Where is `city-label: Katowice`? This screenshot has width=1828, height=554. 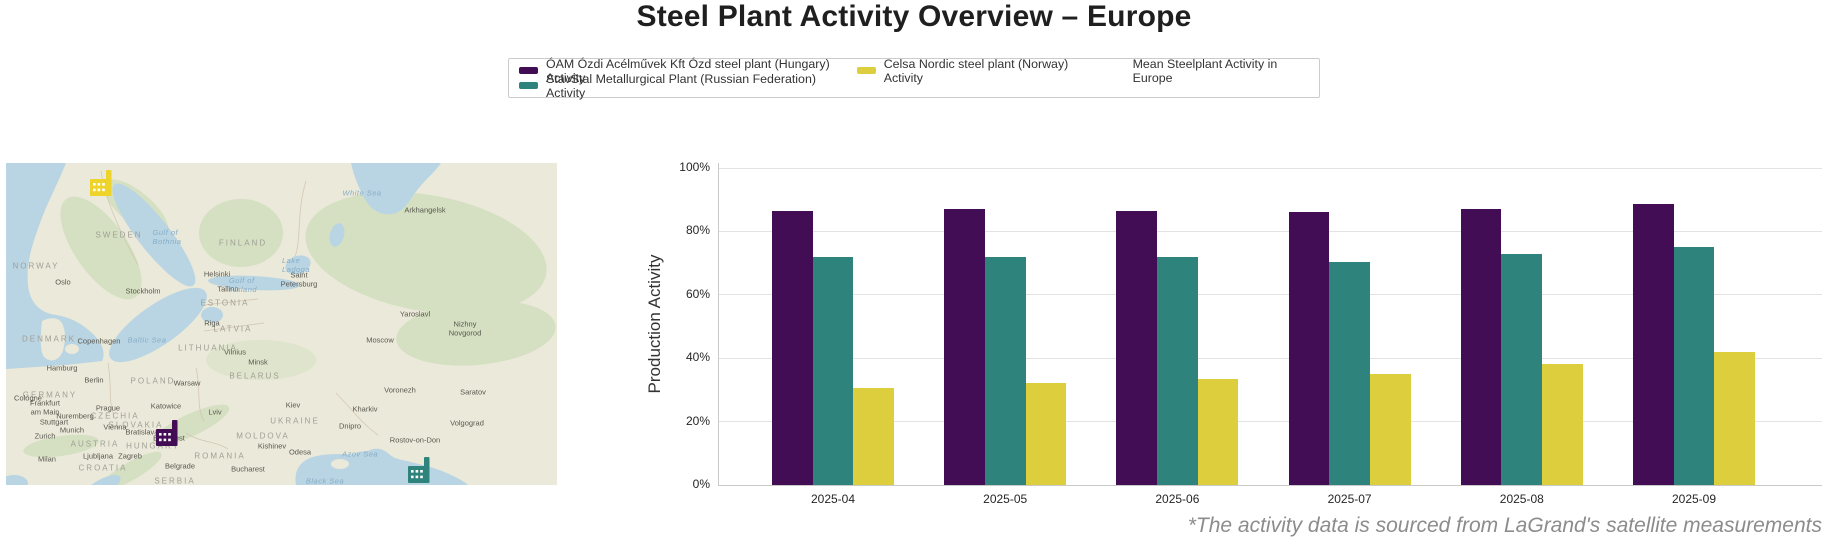 city-label: Katowice is located at coordinates (166, 406).